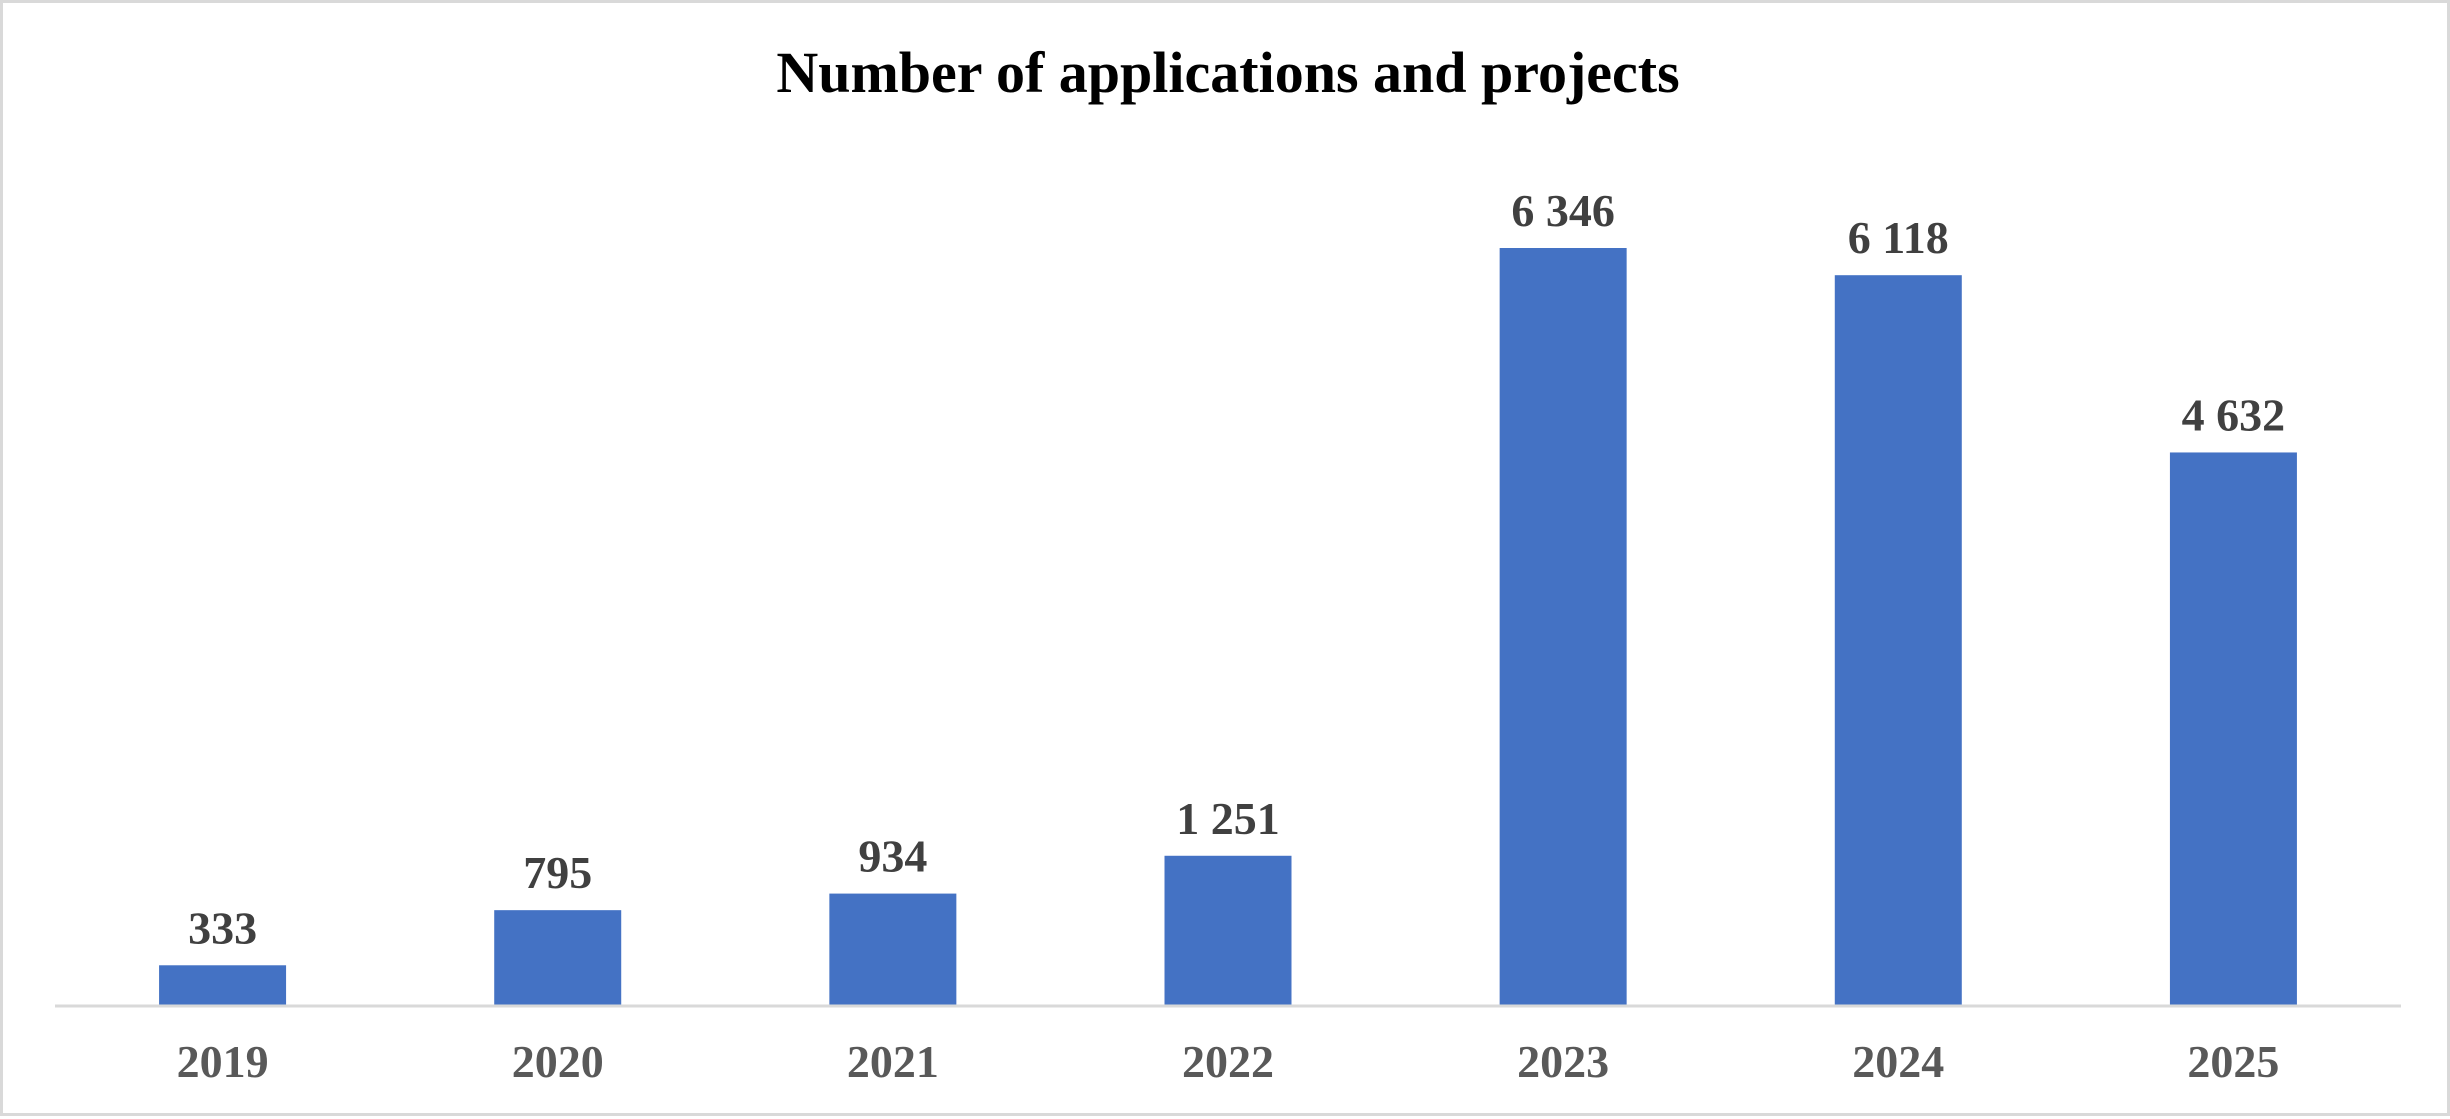  Describe the element at coordinates (558, 957) in the screenshot. I see `bar-2020` at that location.